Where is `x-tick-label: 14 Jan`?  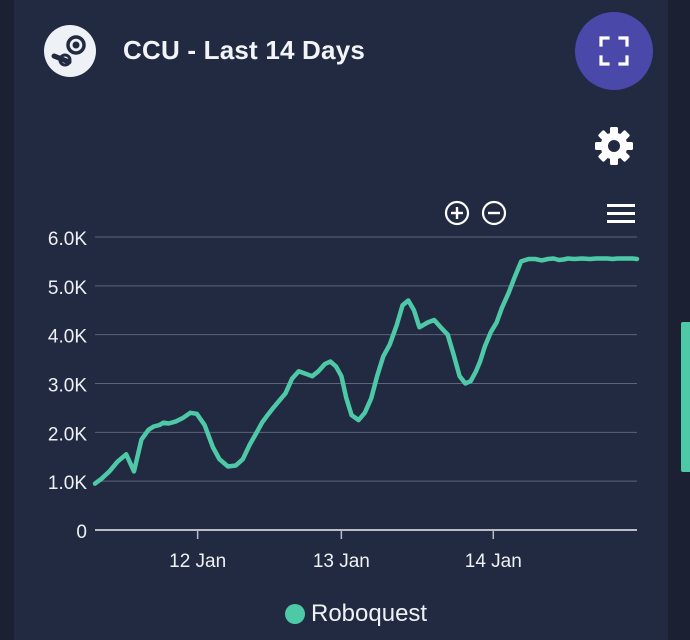 x-tick-label: 14 Jan is located at coordinates (493, 561).